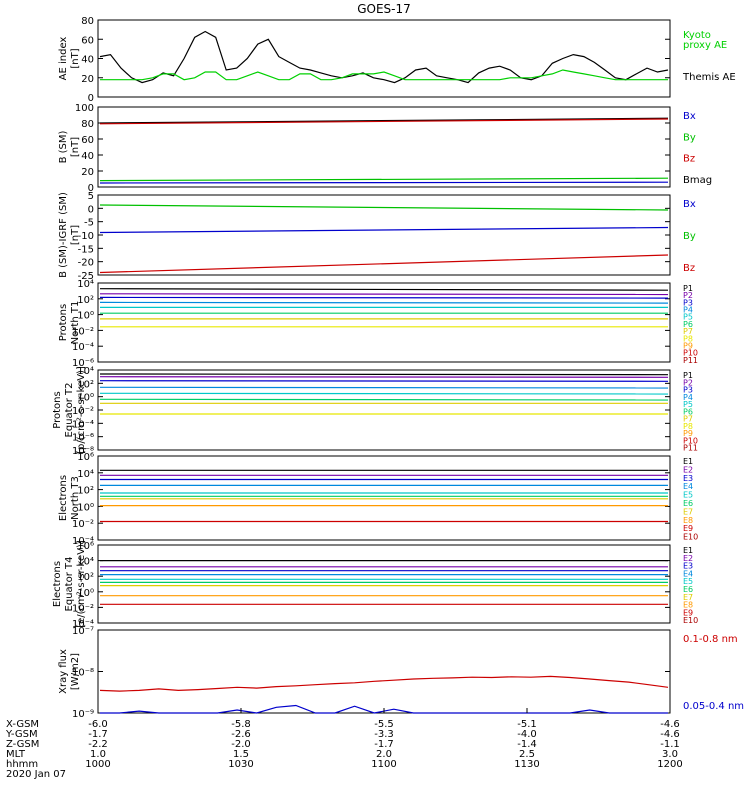  Describe the element at coordinates (83, 331) in the screenshot. I see `protons_t1-ytick-label: 10⁻²` at that location.